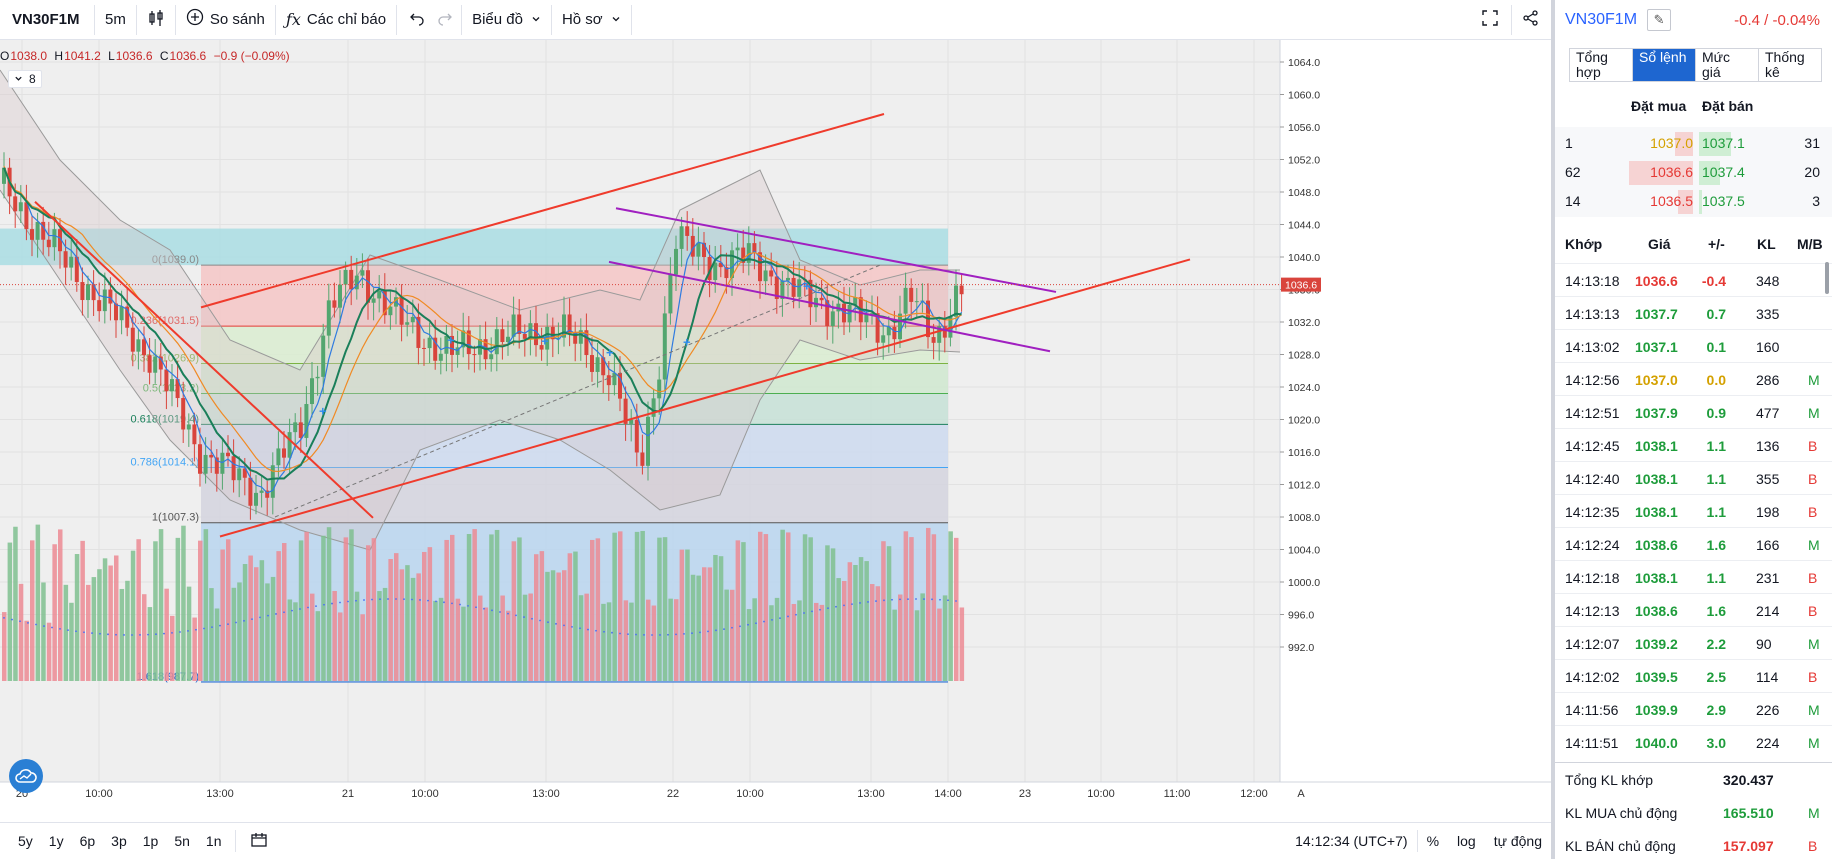  I want to click on compare-button: So sánh, so click(225, 20).